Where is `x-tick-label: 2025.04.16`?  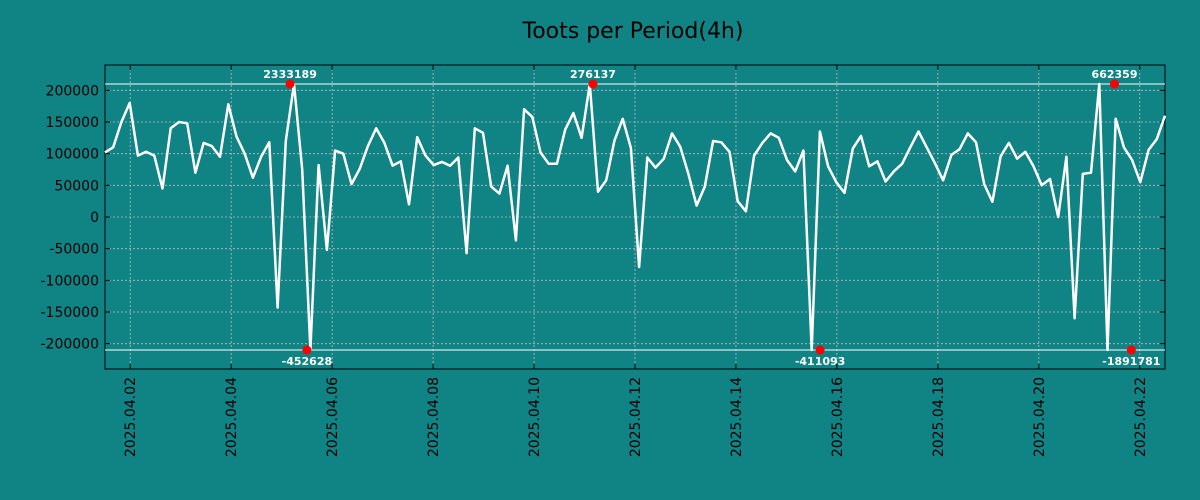
x-tick-label: 2025.04.16 is located at coordinates (838, 417).